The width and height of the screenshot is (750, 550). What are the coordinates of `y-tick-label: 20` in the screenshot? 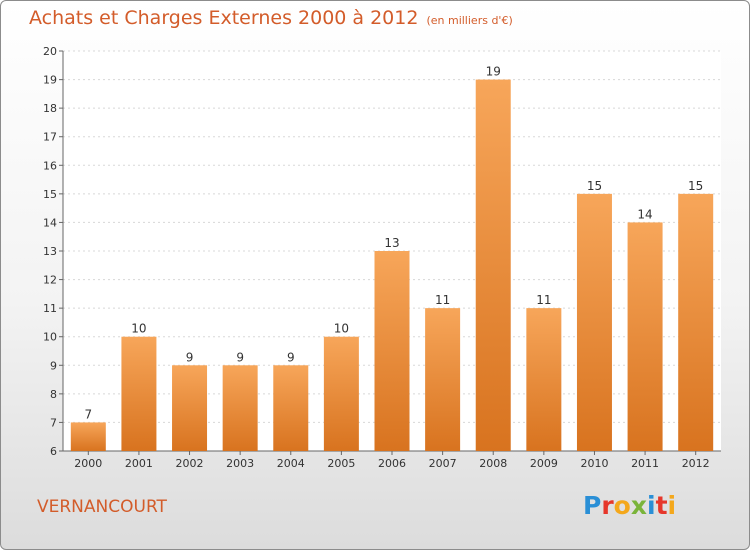 It's located at (50, 51).